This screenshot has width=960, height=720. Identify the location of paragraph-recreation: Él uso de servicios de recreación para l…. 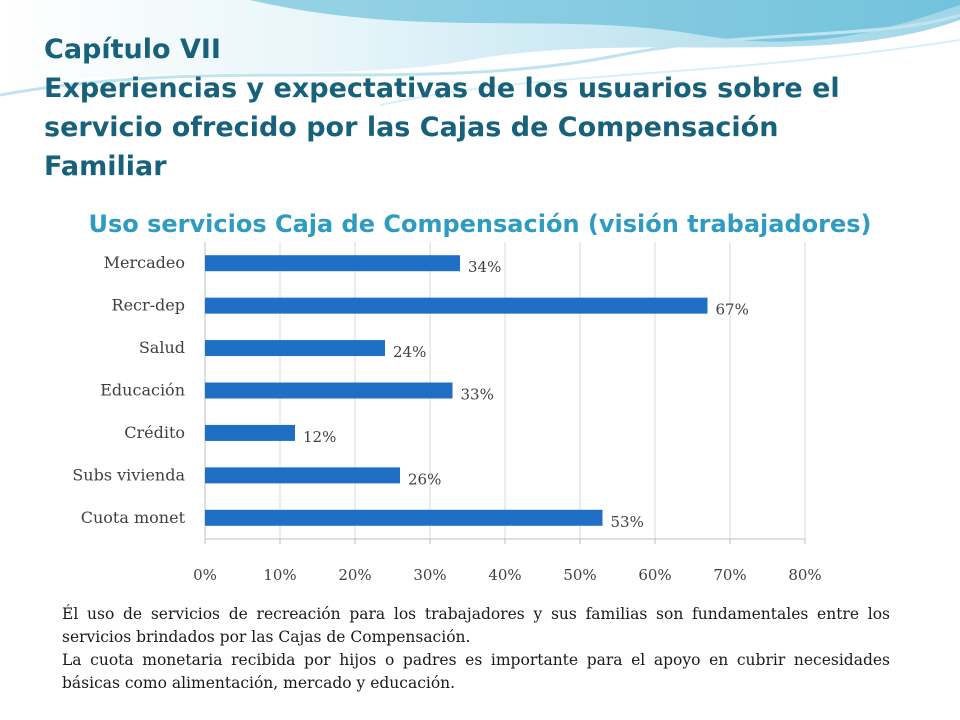
(476, 625).